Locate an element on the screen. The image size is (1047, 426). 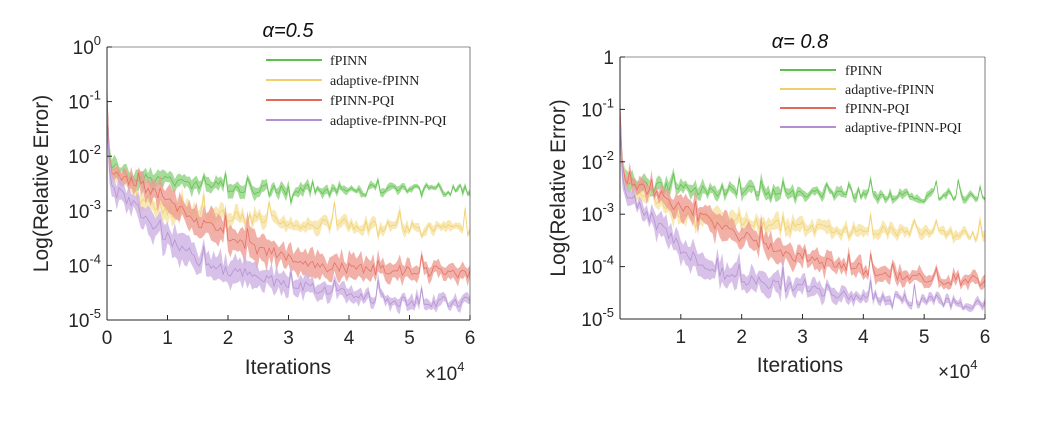
y-tick-label: 1 is located at coordinates (608, 58).